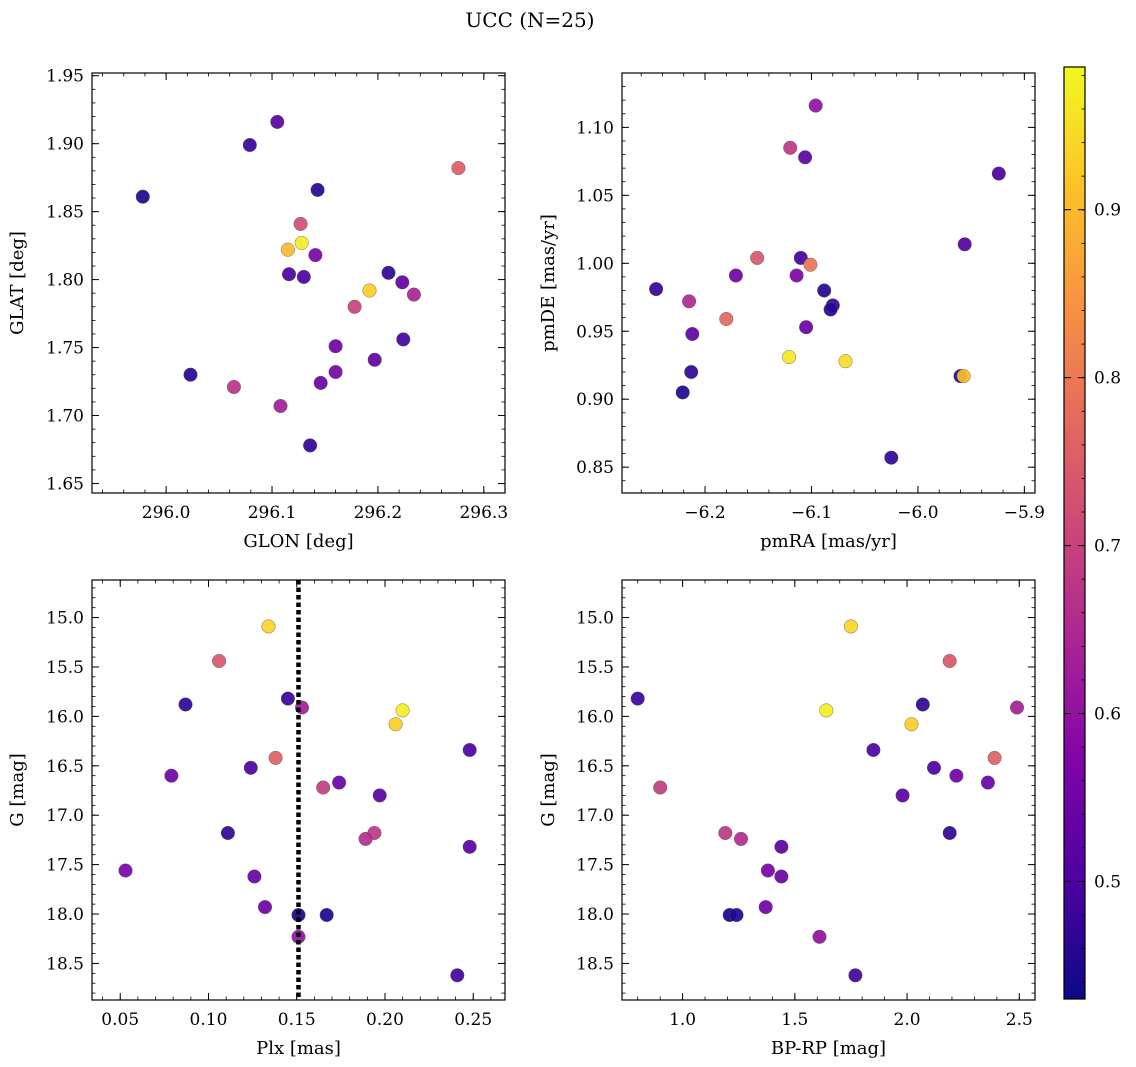 The width and height of the screenshot is (1136, 1067). Describe the element at coordinates (65, 417) in the screenshot. I see `y-tick-label: 1.70` at that location.